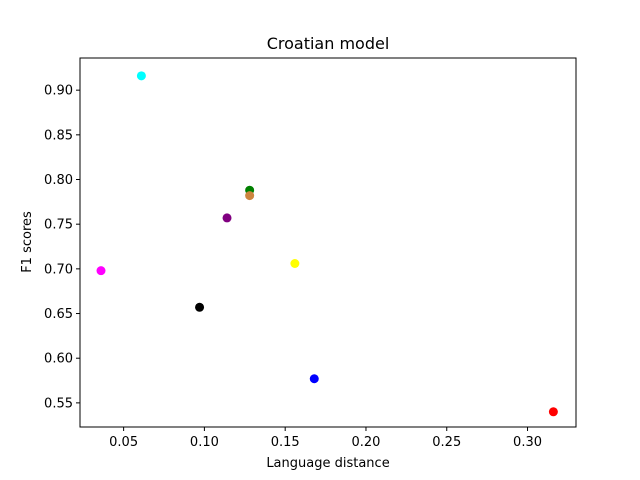 The width and height of the screenshot is (640, 480). Describe the element at coordinates (123, 442) in the screenshot. I see `x-tick-label: 0.05` at that location.